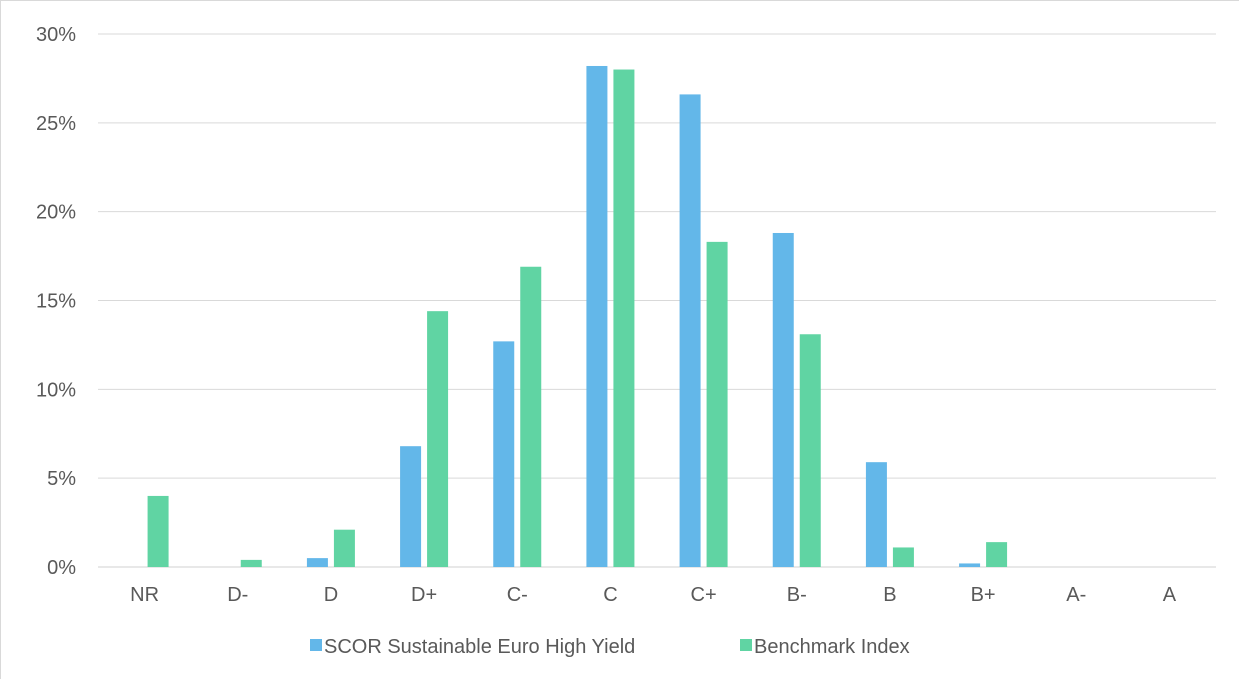  Describe the element at coordinates (797, 595) in the screenshot. I see `x-tick-label: B-` at that location.